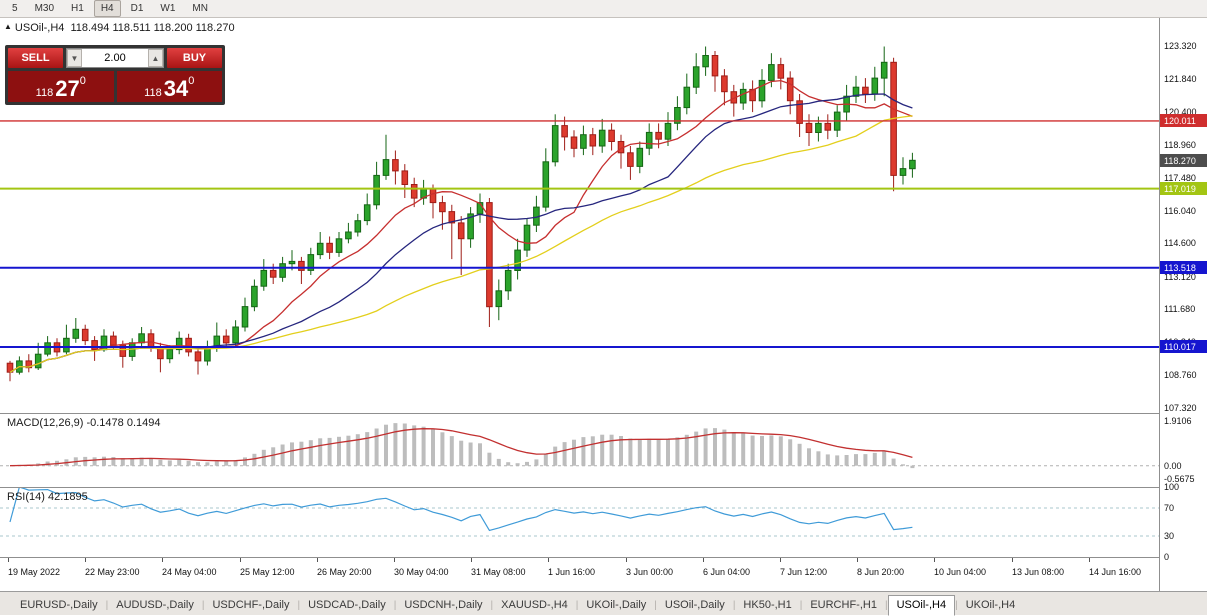 This screenshot has width=1207, height=616. I want to click on time-tick-label: 19 May 2022, so click(34, 572).